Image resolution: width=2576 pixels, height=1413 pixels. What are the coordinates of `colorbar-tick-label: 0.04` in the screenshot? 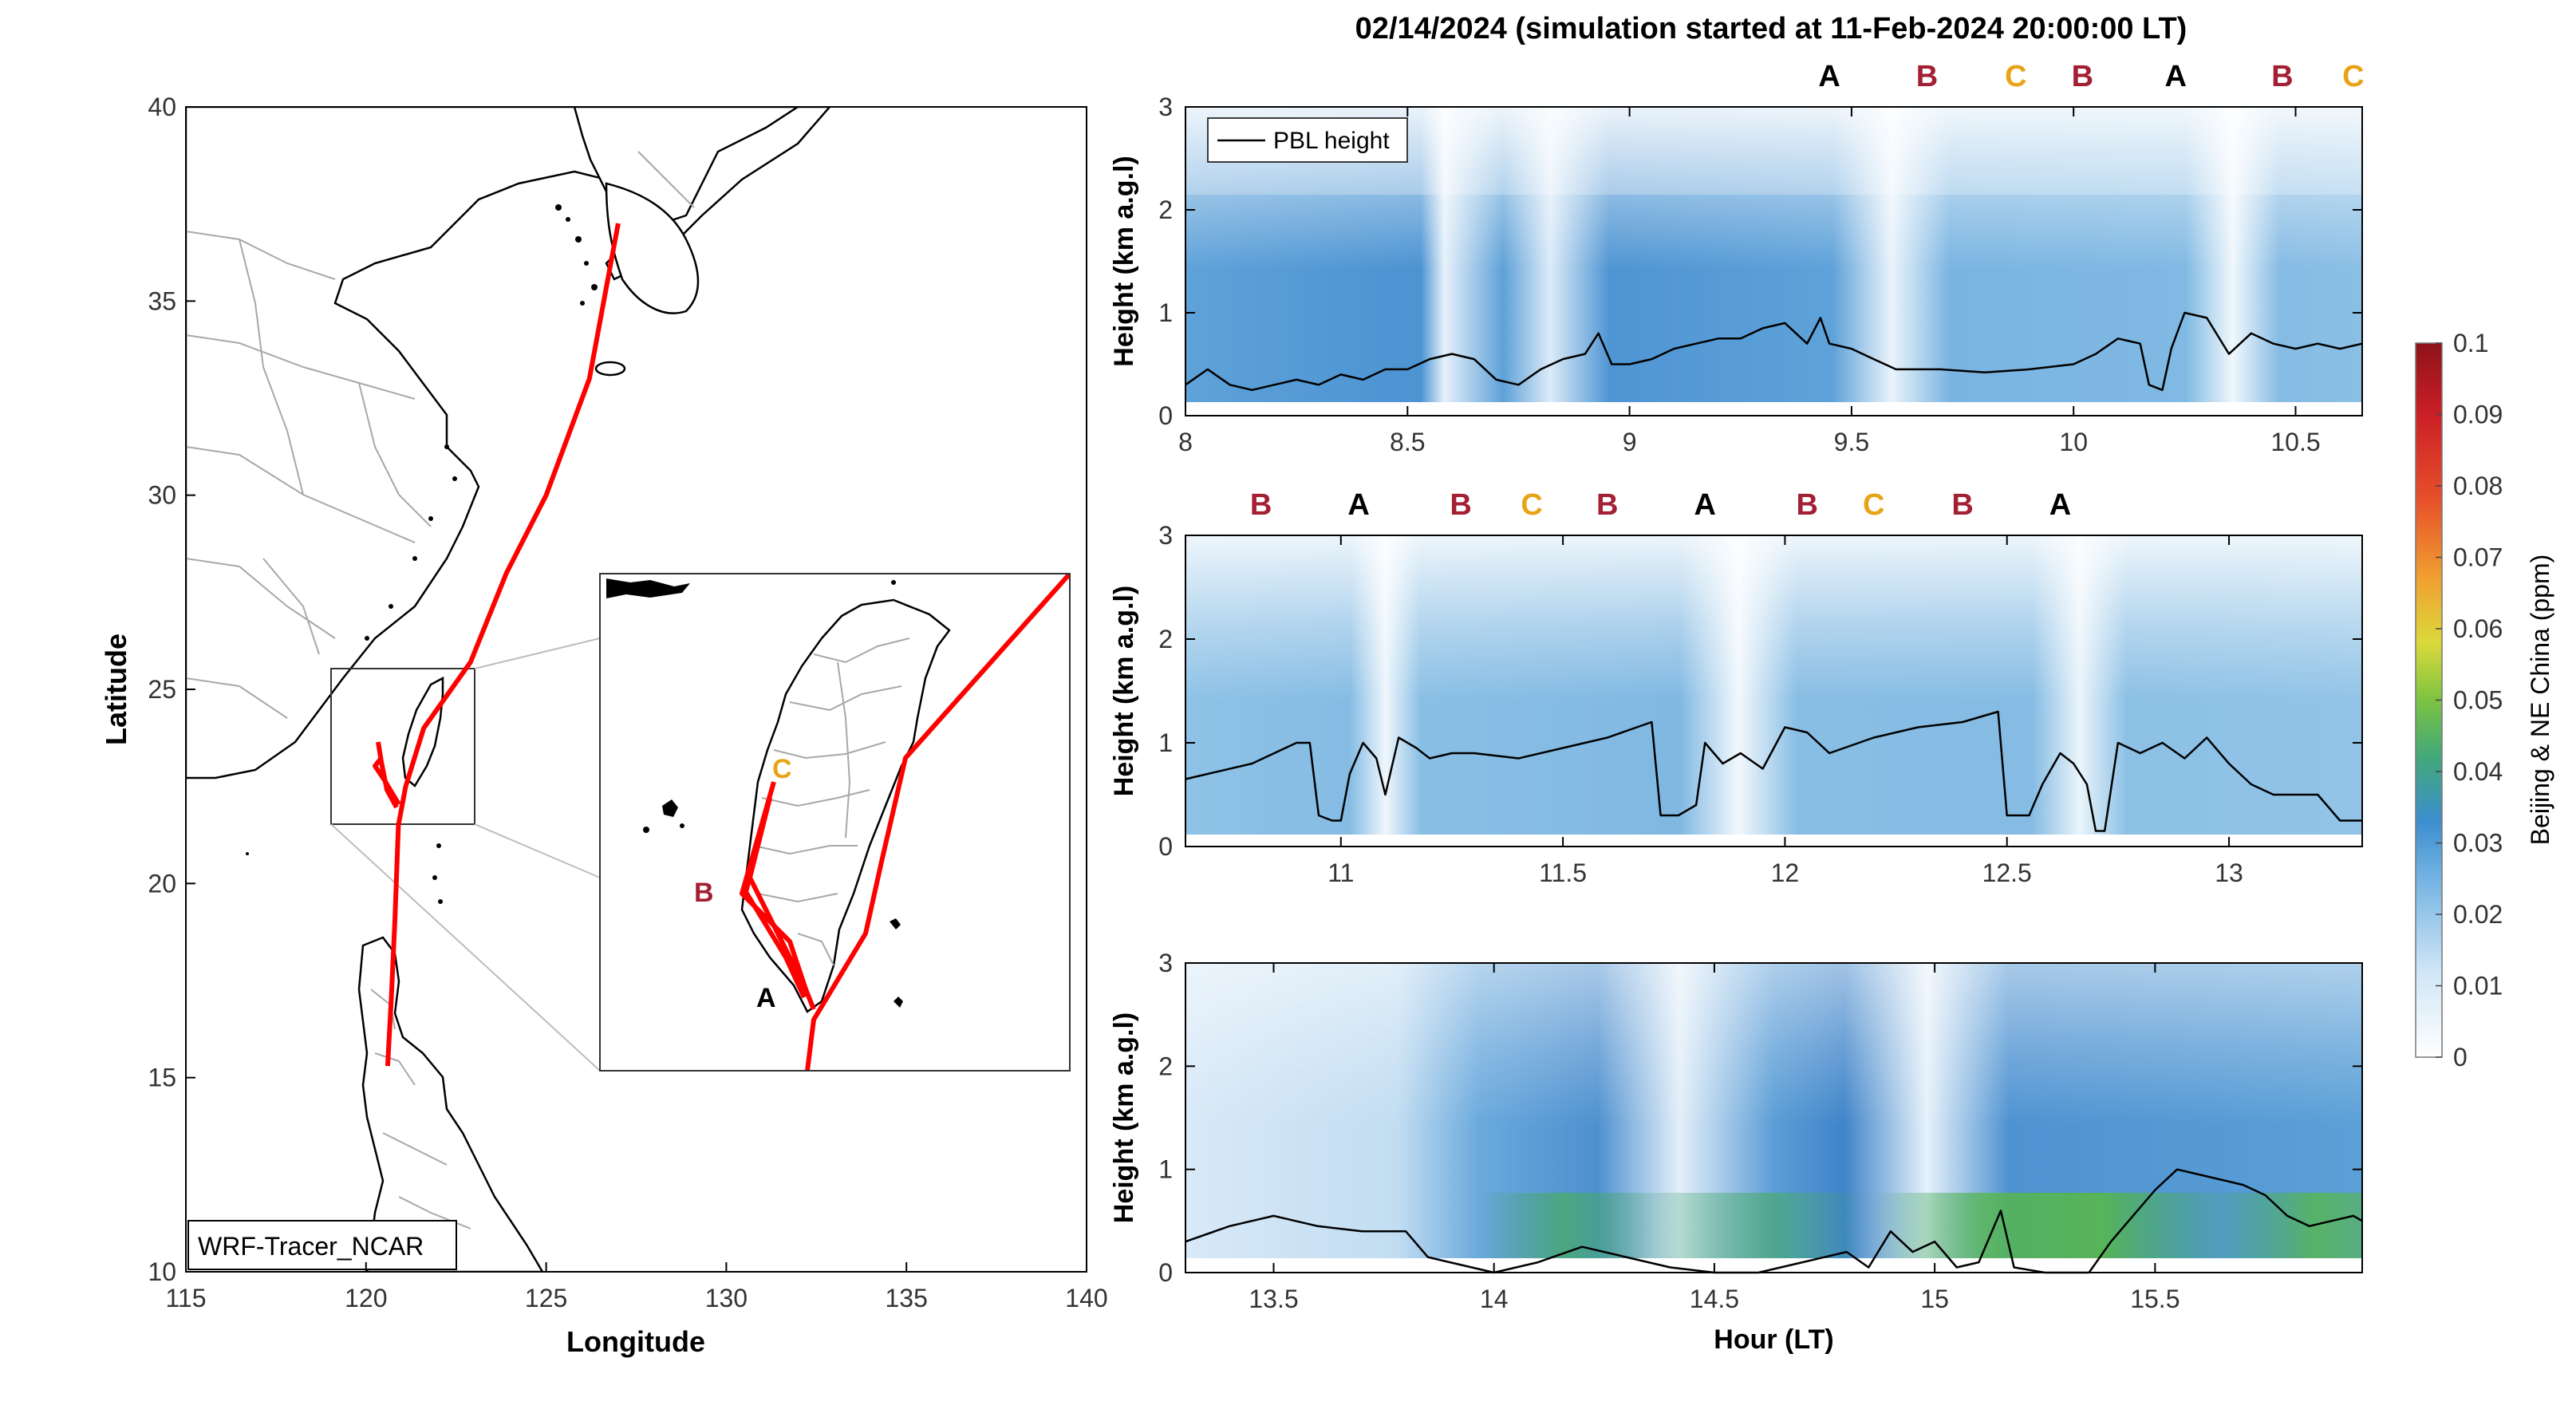 It's located at (2478, 771).